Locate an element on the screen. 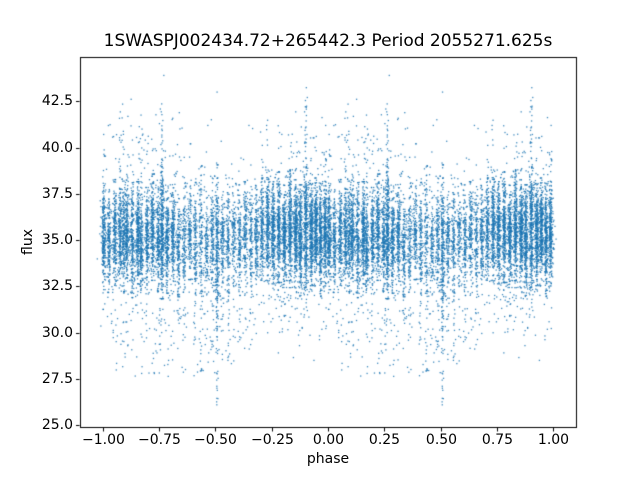  x-axis-label: phase is located at coordinates (328, 459).